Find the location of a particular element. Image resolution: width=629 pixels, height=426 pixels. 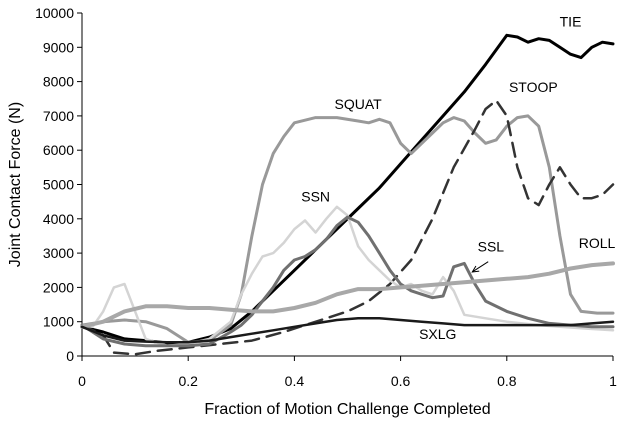

series-label-stoop: STOOP is located at coordinates (533, 87).